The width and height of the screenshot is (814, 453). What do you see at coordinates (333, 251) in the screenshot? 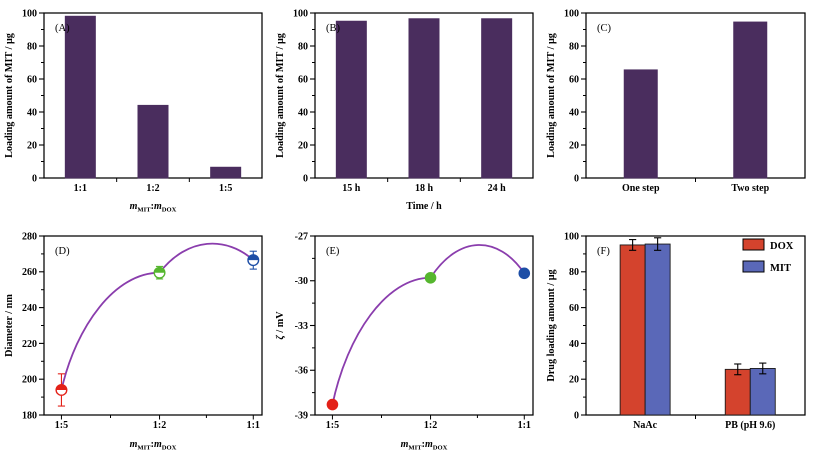
I see `panel-tag: (E)` at bounding box center [333, 251].